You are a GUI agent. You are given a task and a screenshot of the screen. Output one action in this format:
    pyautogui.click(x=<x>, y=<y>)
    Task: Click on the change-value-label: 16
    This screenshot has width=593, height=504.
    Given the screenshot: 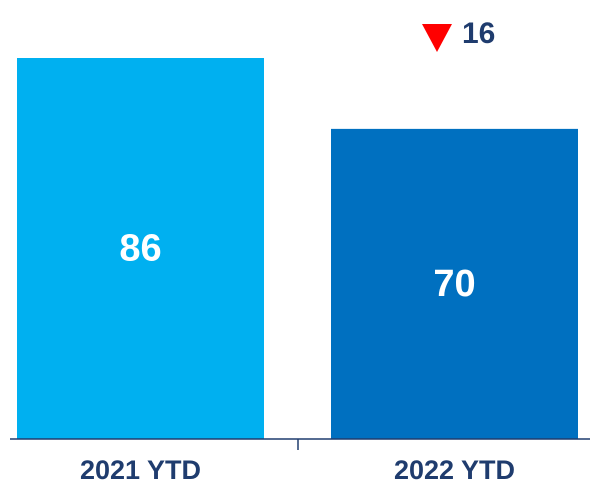 What is the action you would take?
    pyautogui.click(x=478, y=33)
    